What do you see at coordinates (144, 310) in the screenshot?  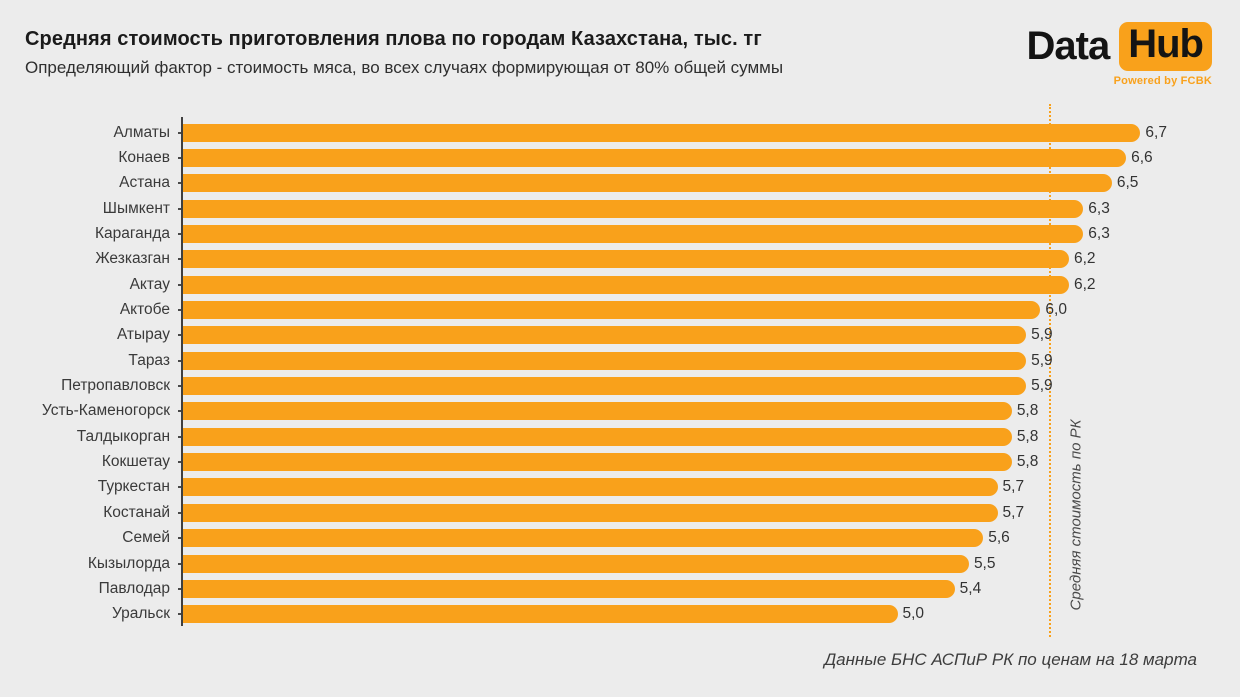 I see `city-label: Актобе` at bounding box center [144, 310].